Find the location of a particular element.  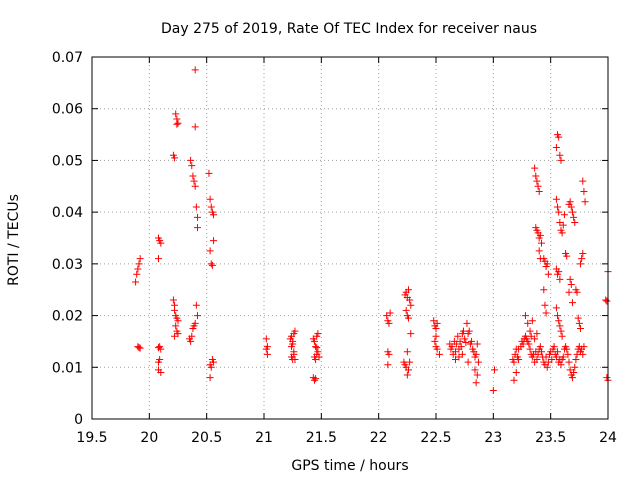

x-tick-label: 23 is located at coordinates (493, 438).